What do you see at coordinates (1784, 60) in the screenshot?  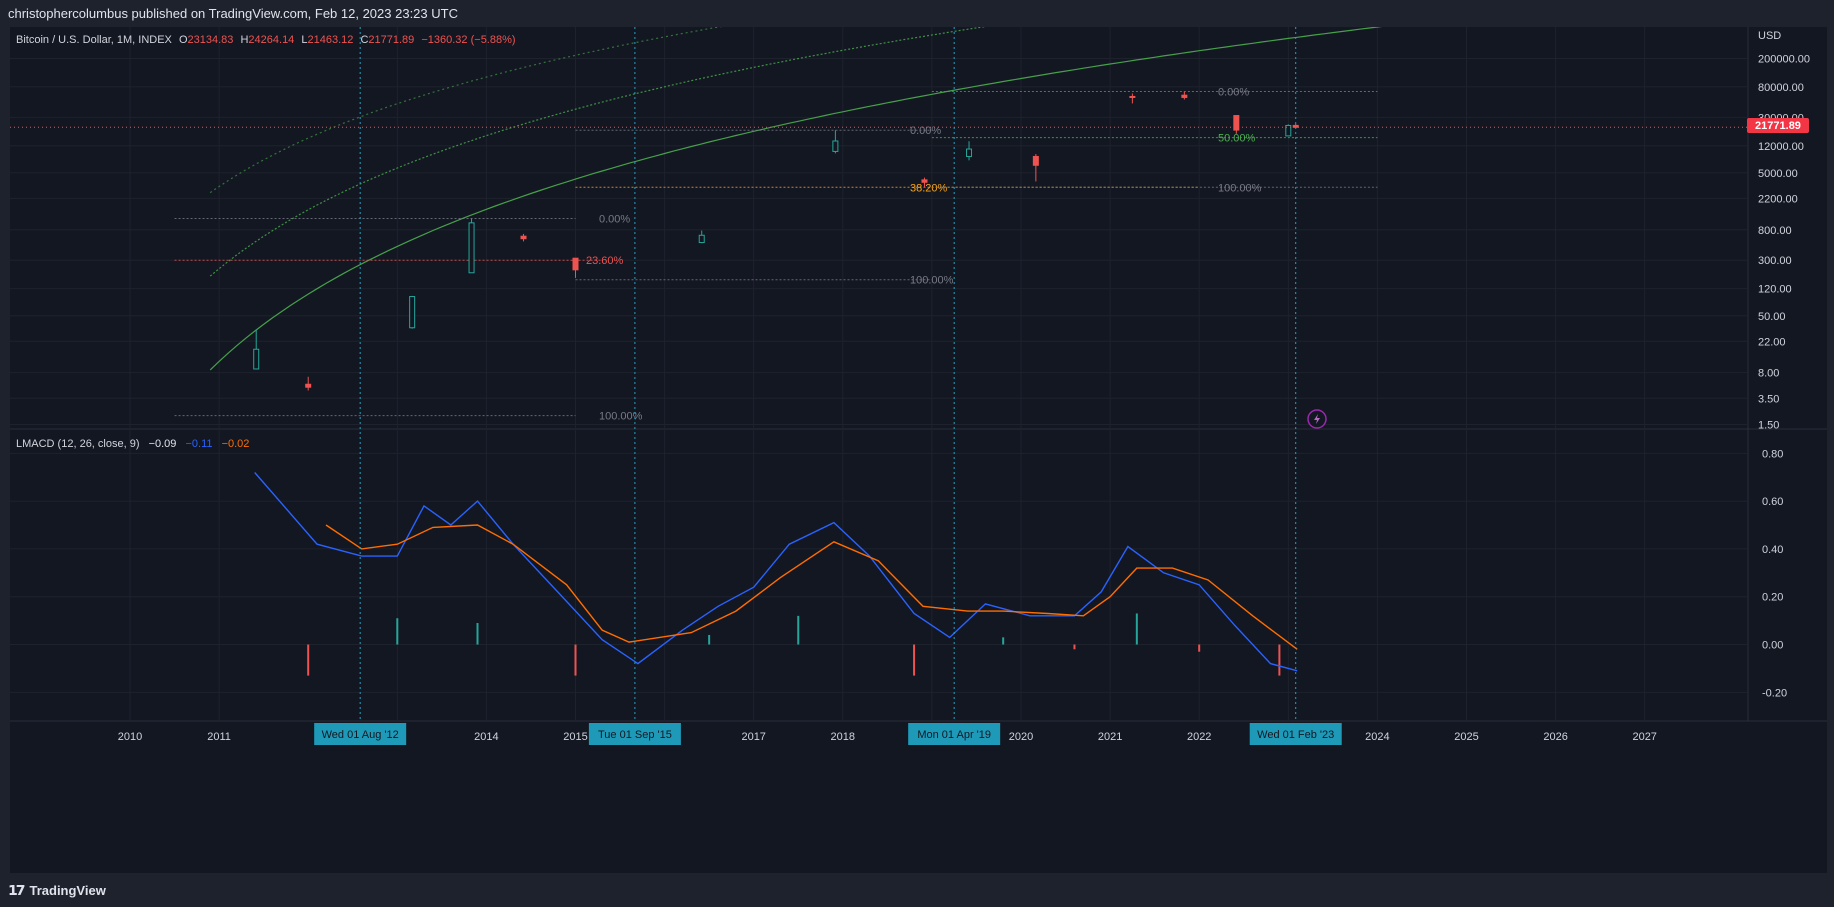 I see `price-tick-label: 200000.00` at bounding box center [1784, 60].